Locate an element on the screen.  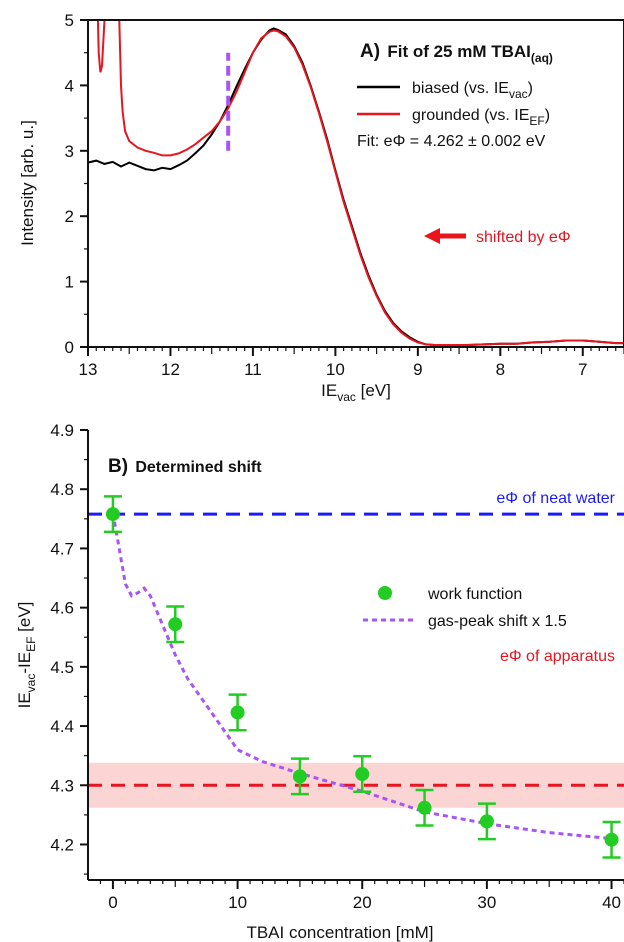
y-tick-label: 4.4 is located at coordinates (62, 726).